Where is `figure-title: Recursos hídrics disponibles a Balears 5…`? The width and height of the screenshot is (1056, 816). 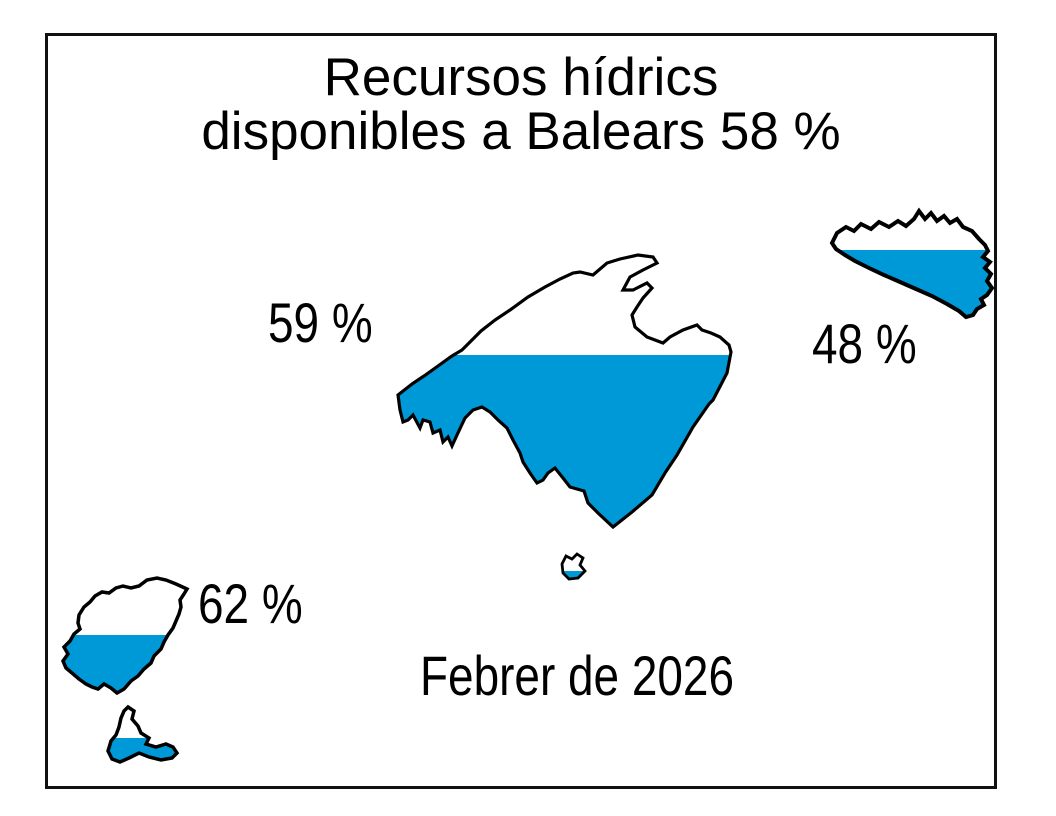
figure-title: Recursos hídrics disponibles a Balears 5… is located at coordinates (521, 105).